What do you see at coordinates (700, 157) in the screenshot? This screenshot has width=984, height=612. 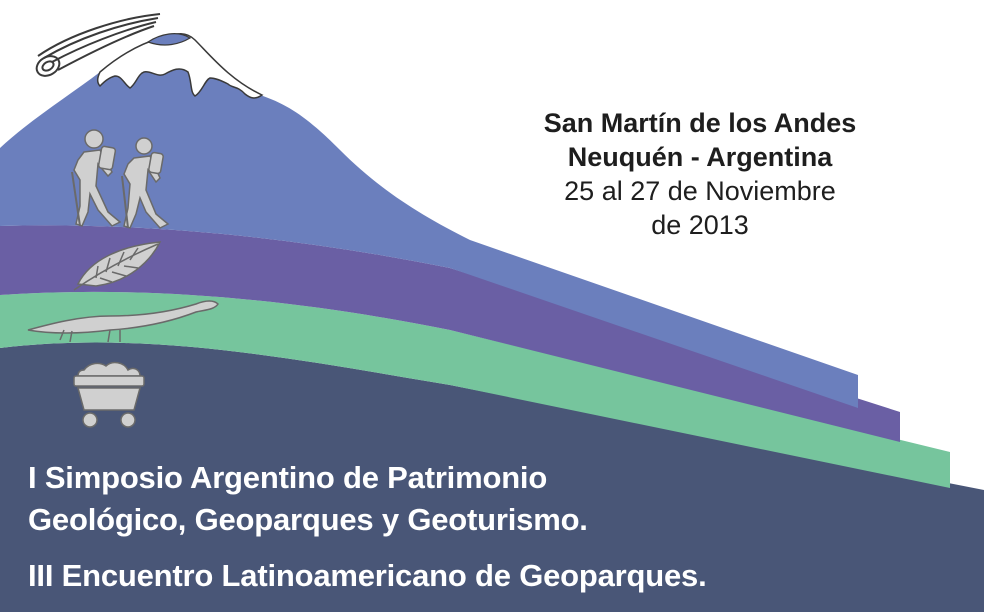 I see `location-province: Neuquén - Argentina` at bounding box center [700, 157].